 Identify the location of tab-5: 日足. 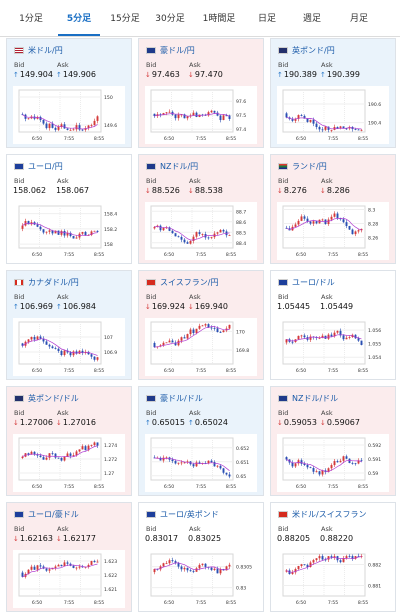
(266, 19).